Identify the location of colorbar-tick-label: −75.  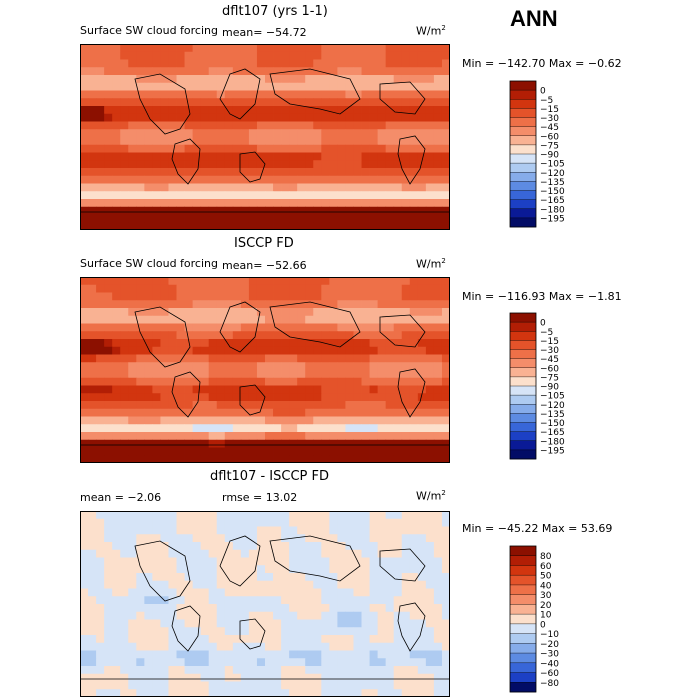
(549, 378).